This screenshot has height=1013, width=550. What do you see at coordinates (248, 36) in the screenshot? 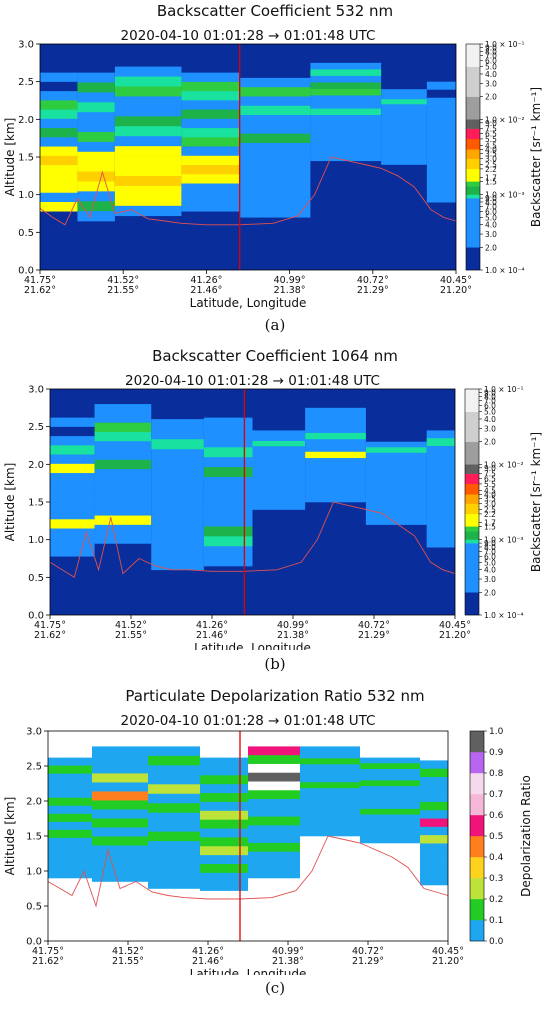
I see `chart-subtitle: 2020-04-10 01:01:28 → 01:01:48 UTC` at bounding box center [248, 36].